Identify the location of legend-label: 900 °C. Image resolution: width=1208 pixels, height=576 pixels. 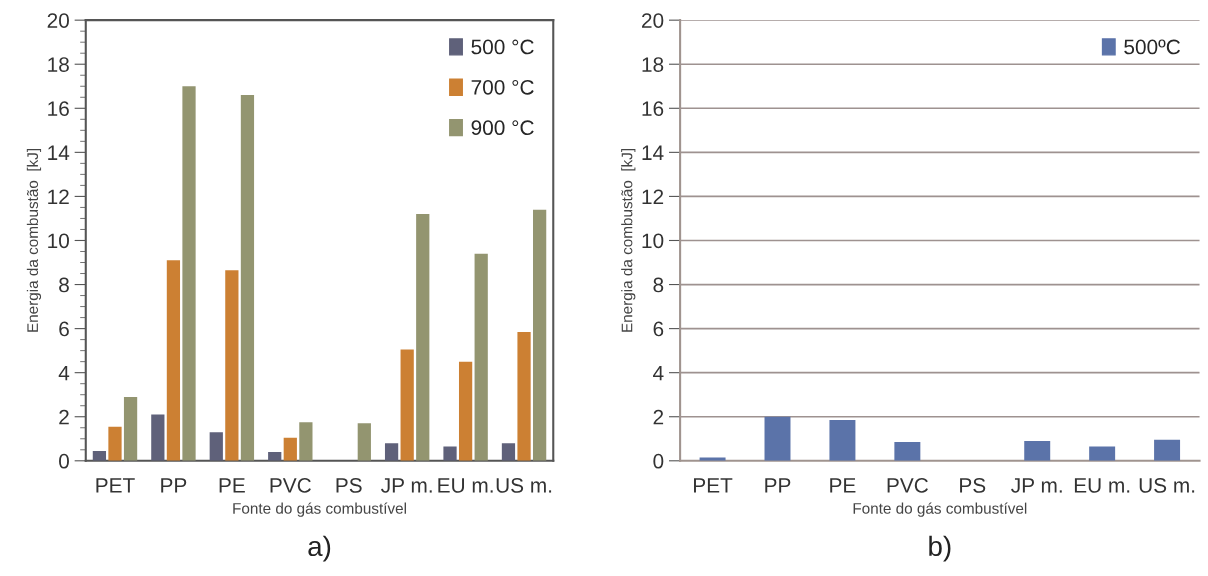
(502, 128).